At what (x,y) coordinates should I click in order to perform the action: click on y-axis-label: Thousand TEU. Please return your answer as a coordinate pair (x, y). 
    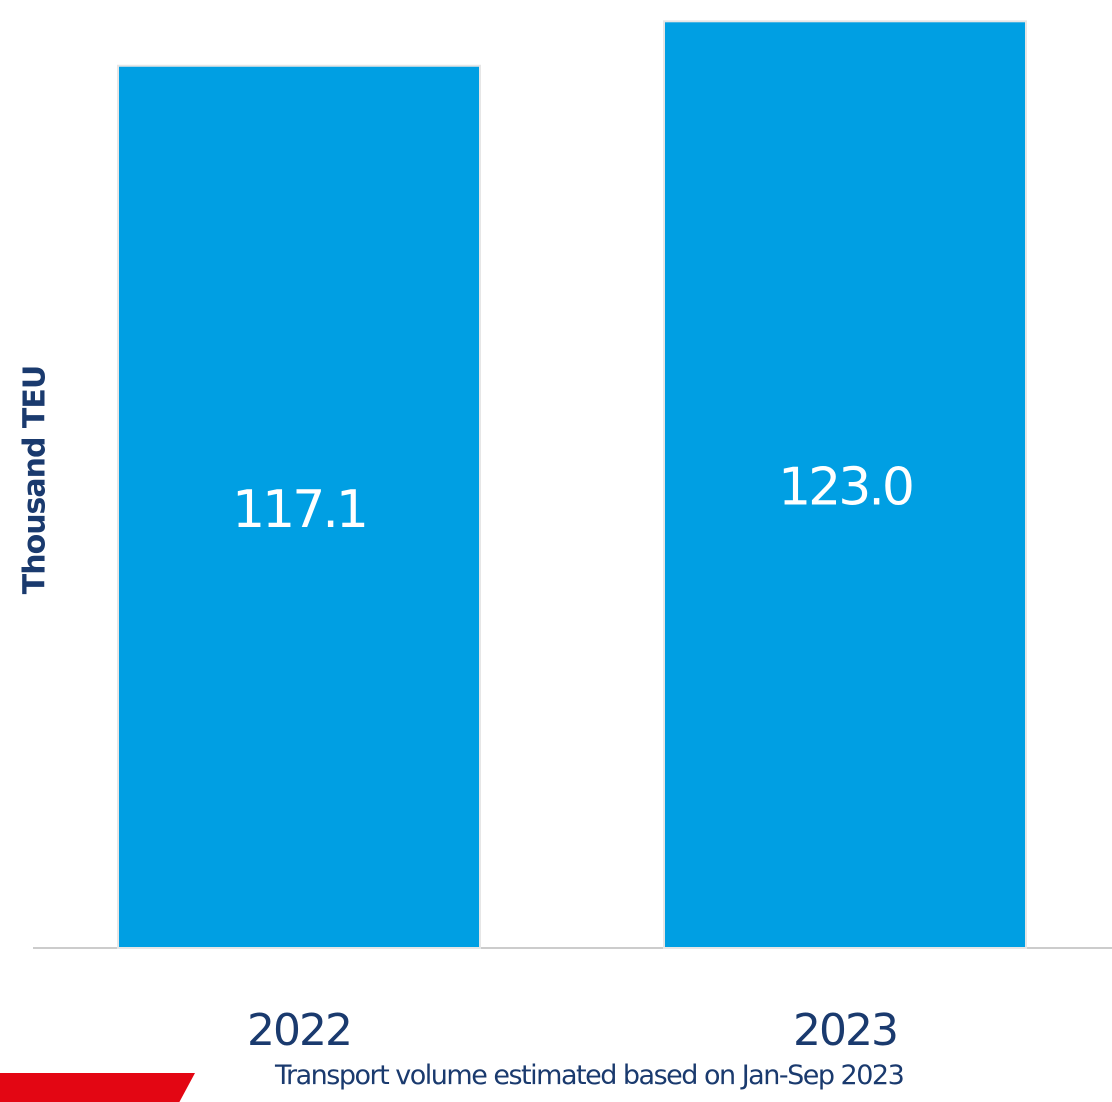
    Looking at the image, I should click on (35, 480).